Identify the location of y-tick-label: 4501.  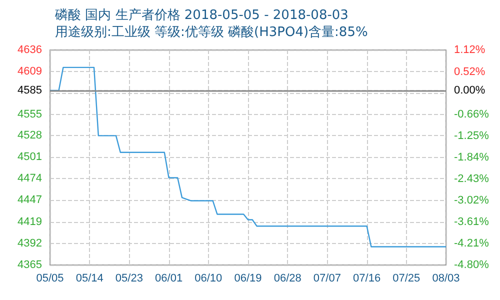
(30, 157).